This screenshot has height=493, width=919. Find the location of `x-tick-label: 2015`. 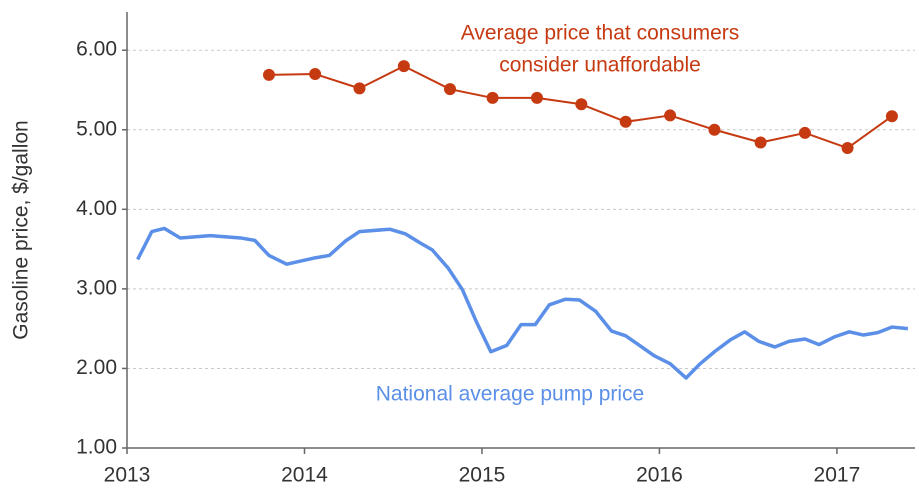

x-tick-label: 2015 is located at coordinates (482, 475).